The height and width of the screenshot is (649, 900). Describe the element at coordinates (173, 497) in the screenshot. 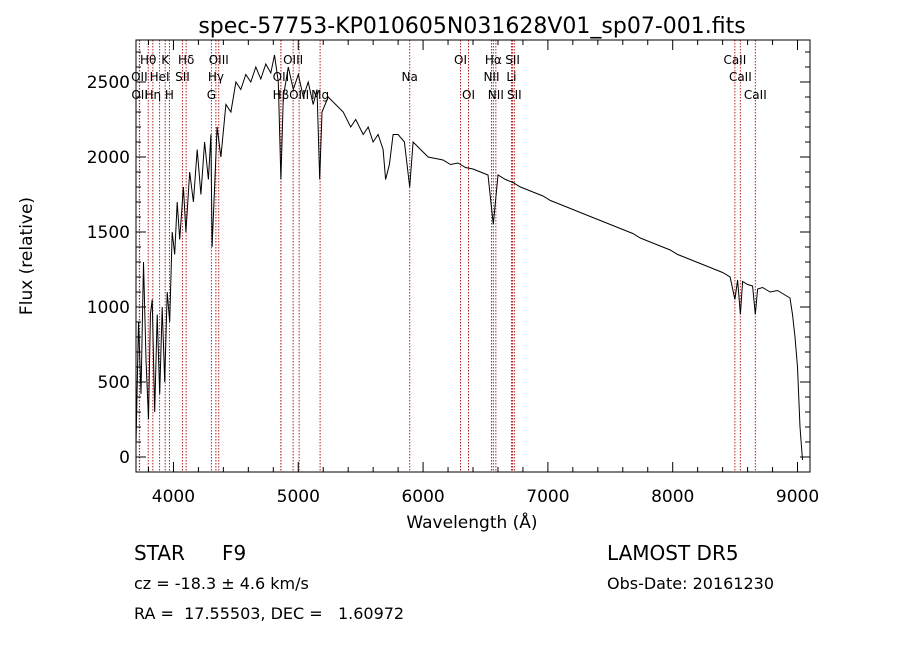

I see `x-tick-label: 4000` at that location.